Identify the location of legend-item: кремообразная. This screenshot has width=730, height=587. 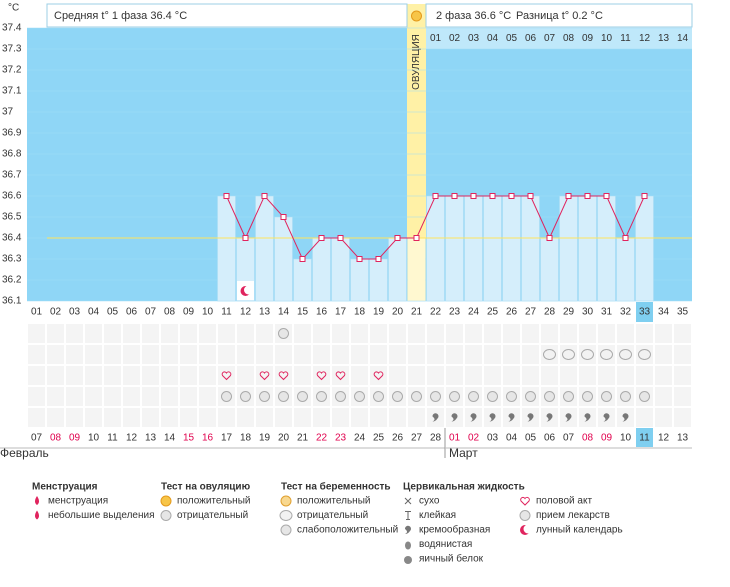
(454, 530).